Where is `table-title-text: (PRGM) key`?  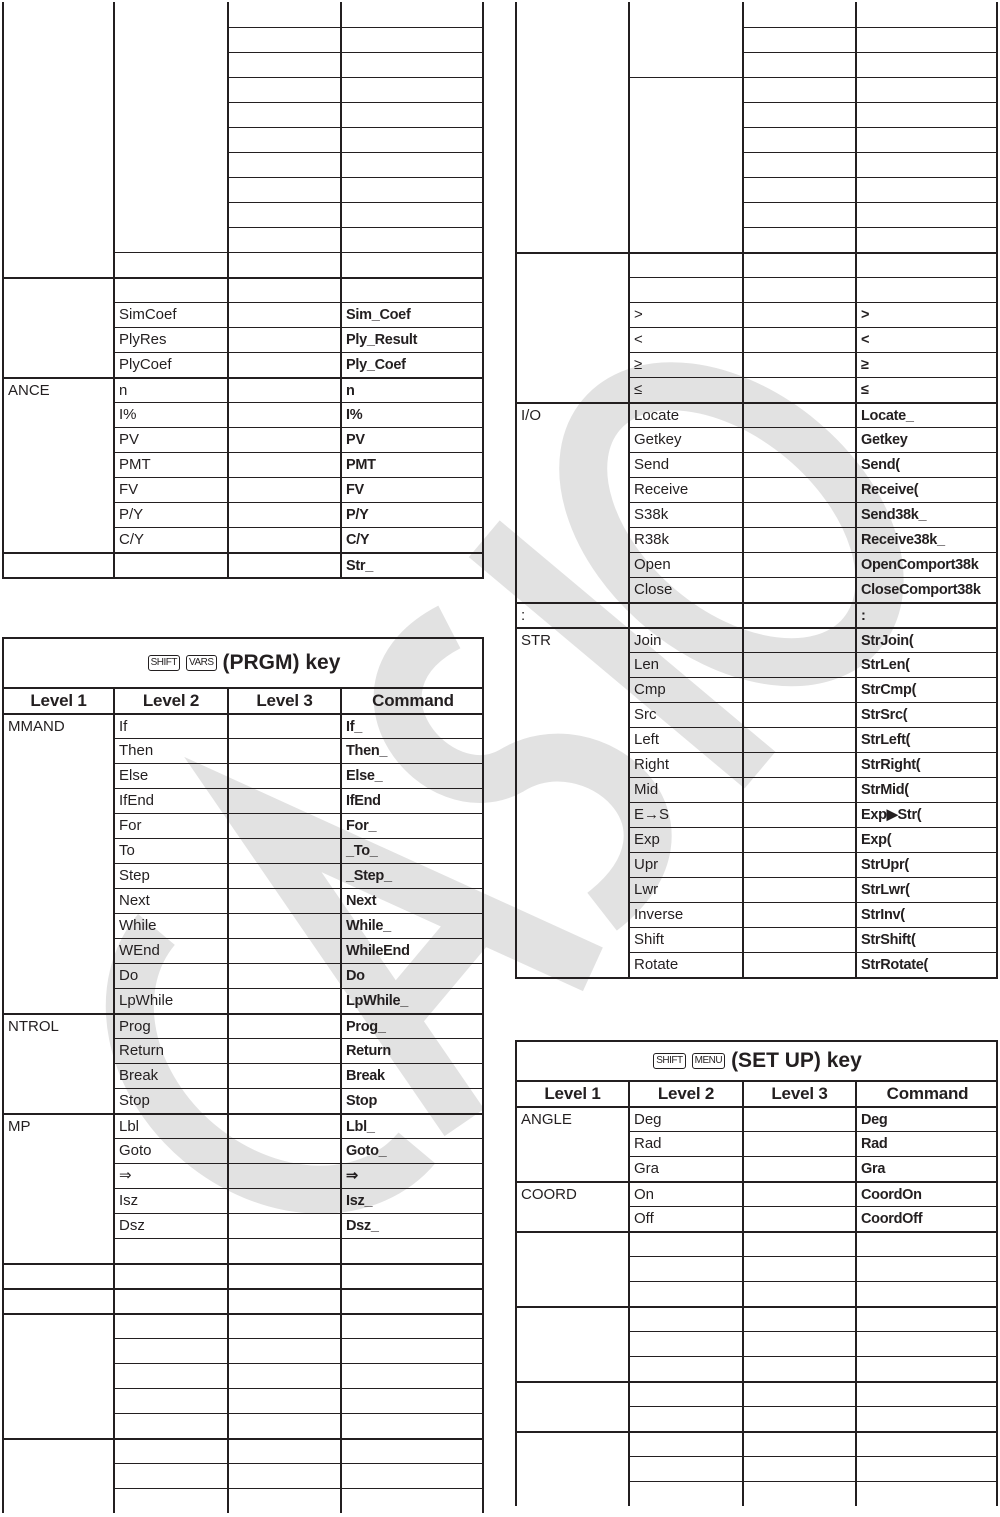
table-title-text: (PRGM) key is located at coordinates (281, 662).